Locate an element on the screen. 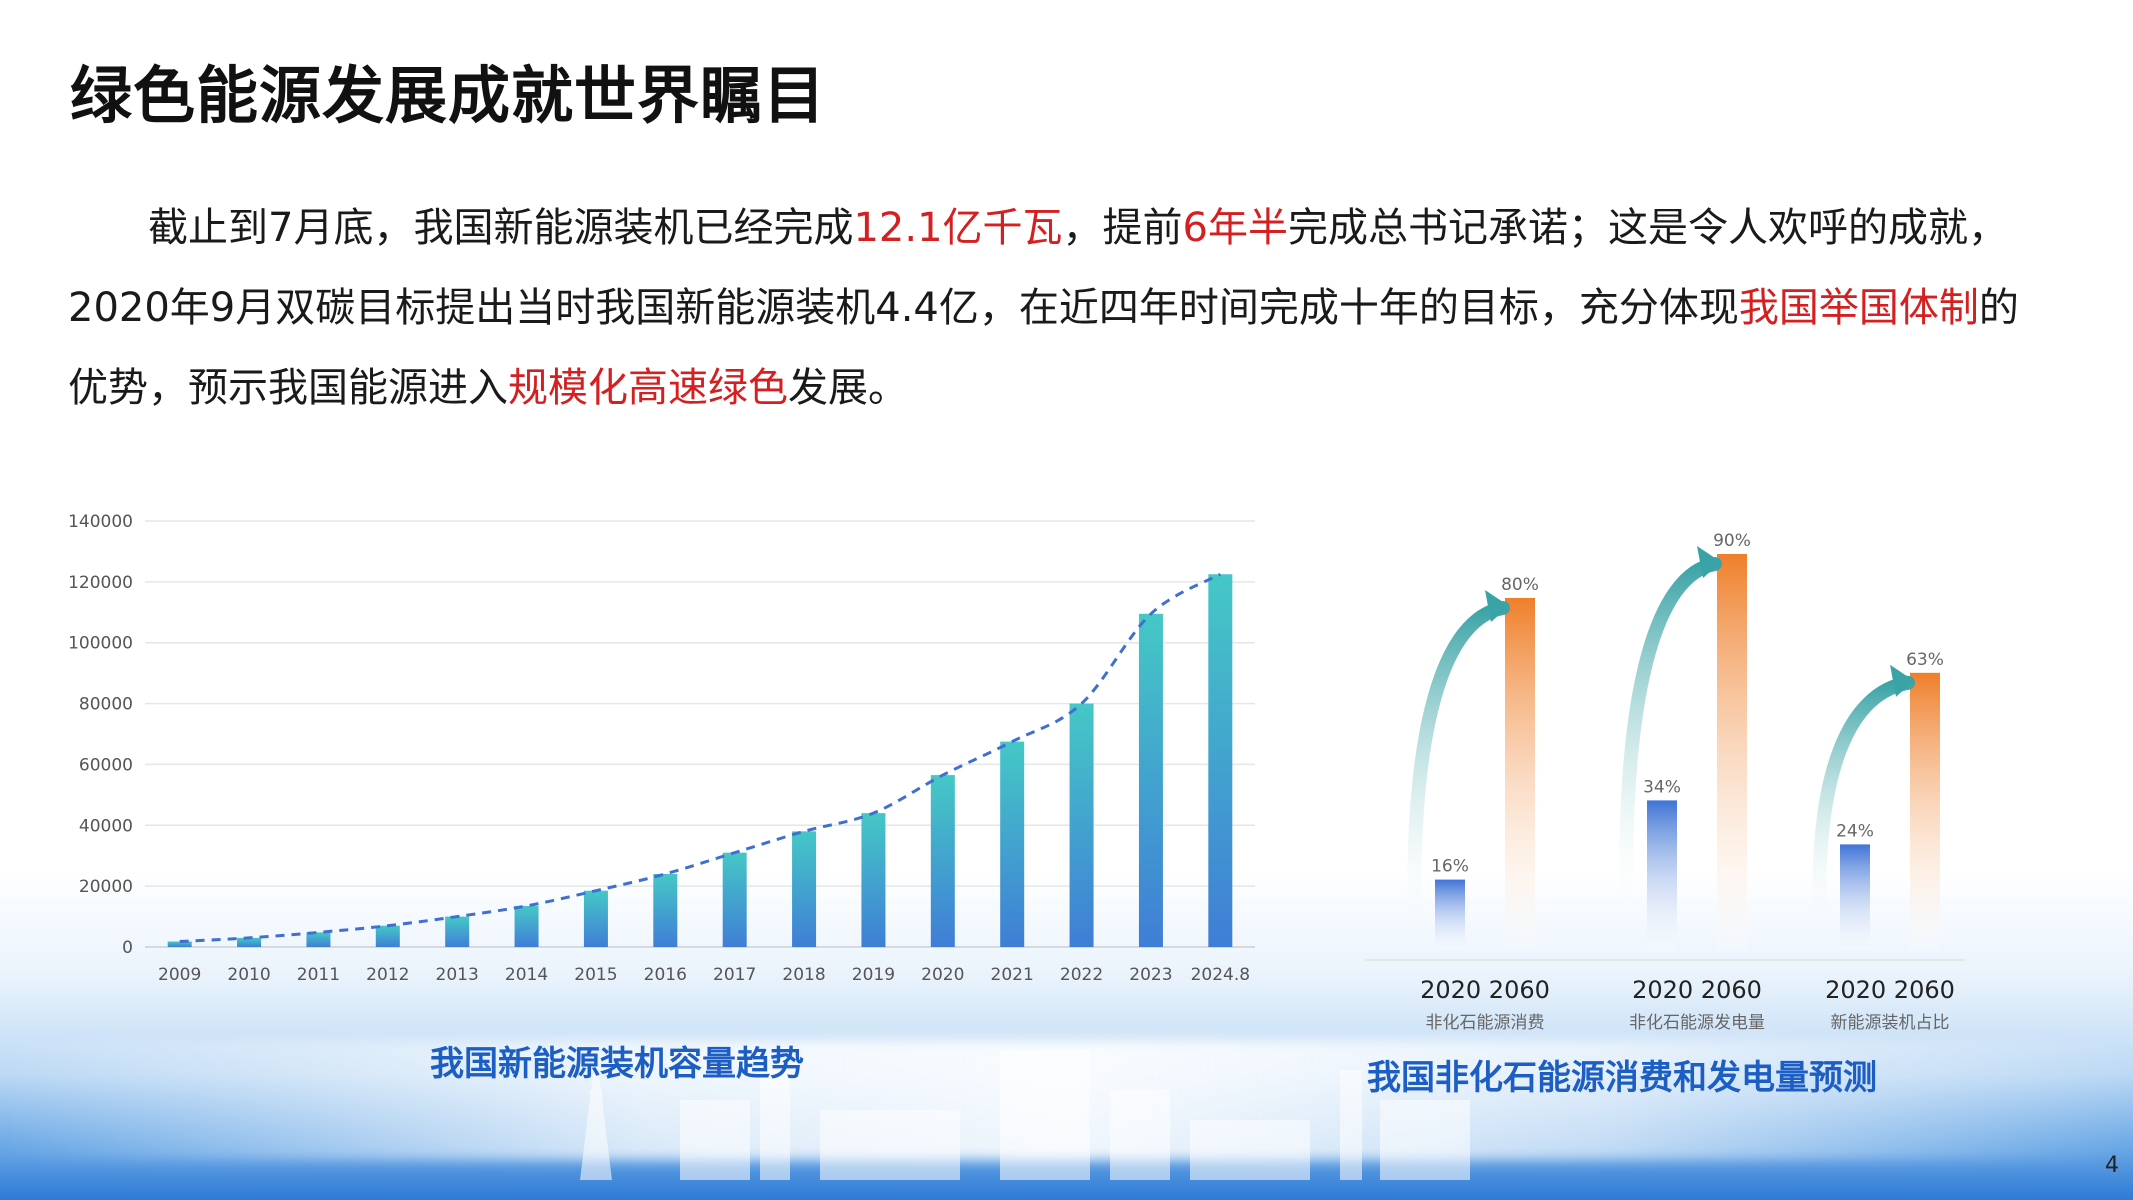 Image resolution: width=2133 pixels, height=1200 pixels. bar-2010 is located at coordinates (249, 942).